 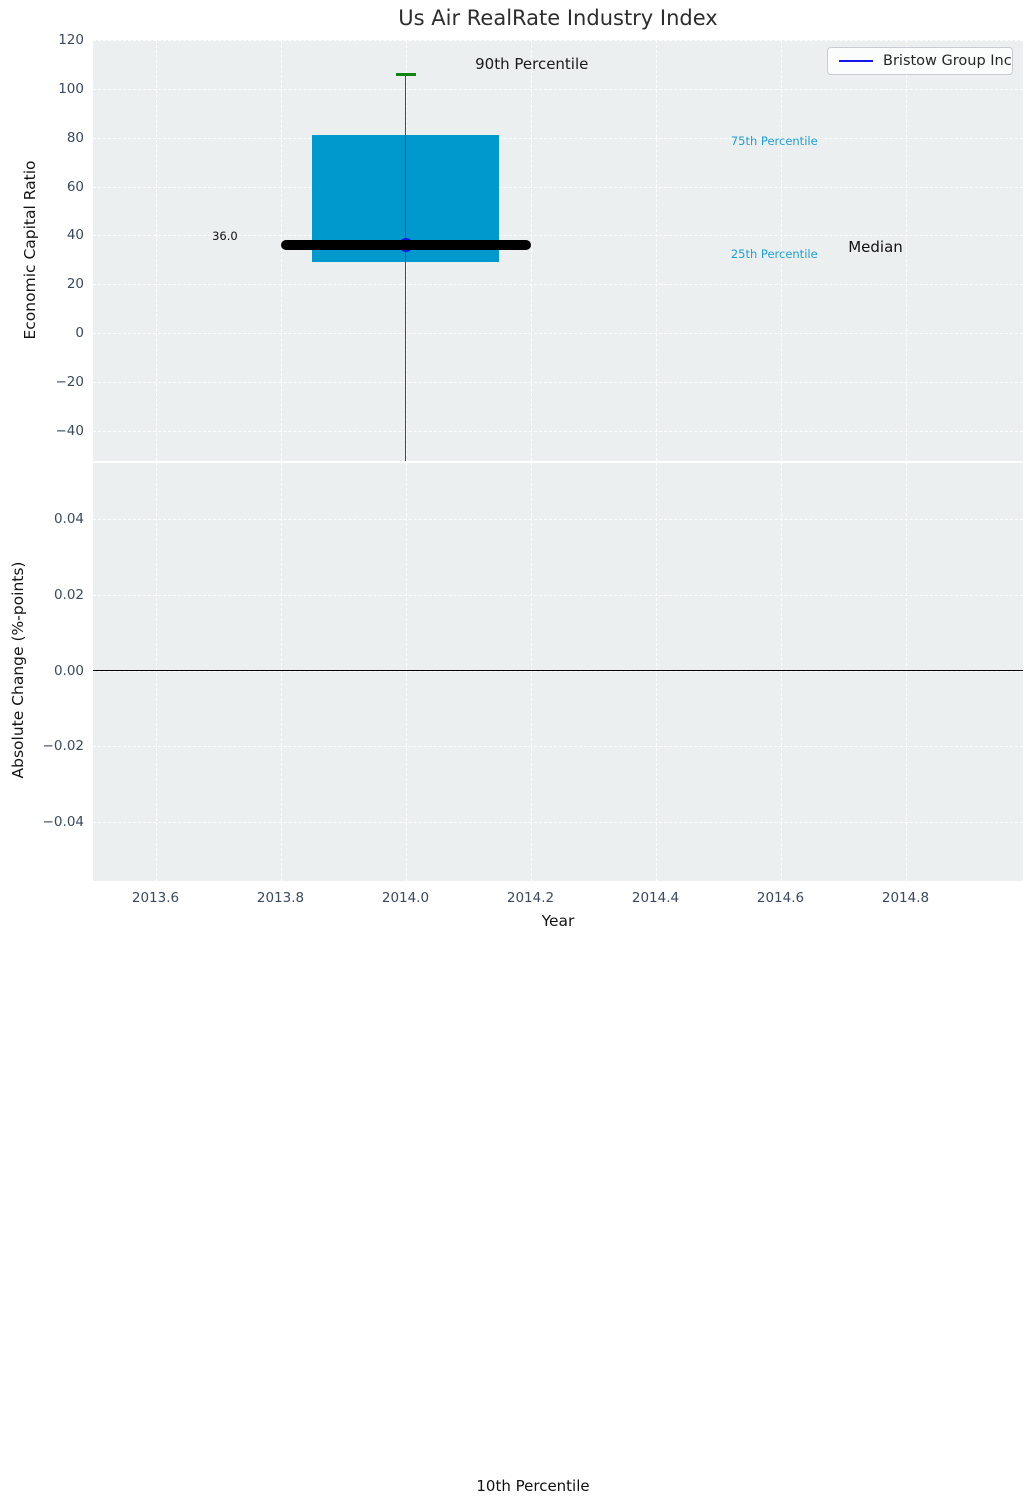 I want to click on y-tick-label: 20, so click(x=75, y=284).